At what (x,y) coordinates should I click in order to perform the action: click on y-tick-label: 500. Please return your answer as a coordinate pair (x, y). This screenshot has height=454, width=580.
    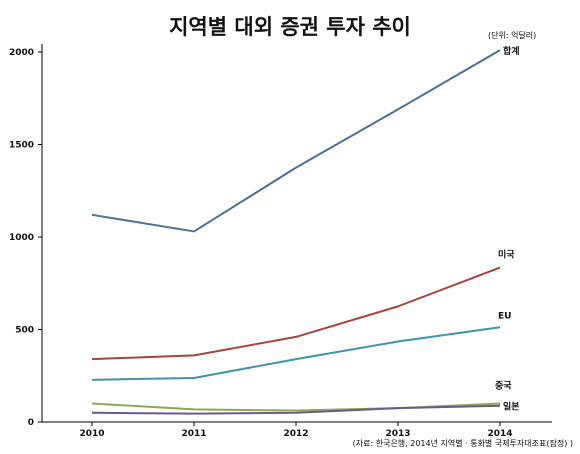
    Looking at the image, I should click on (24, 331).